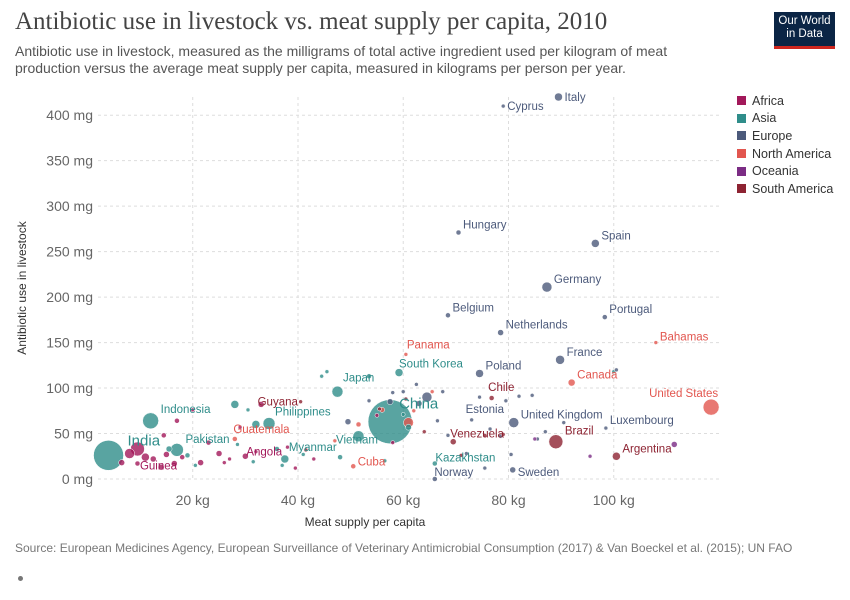  I want to click on legend-label: North America, so click(792, 153).